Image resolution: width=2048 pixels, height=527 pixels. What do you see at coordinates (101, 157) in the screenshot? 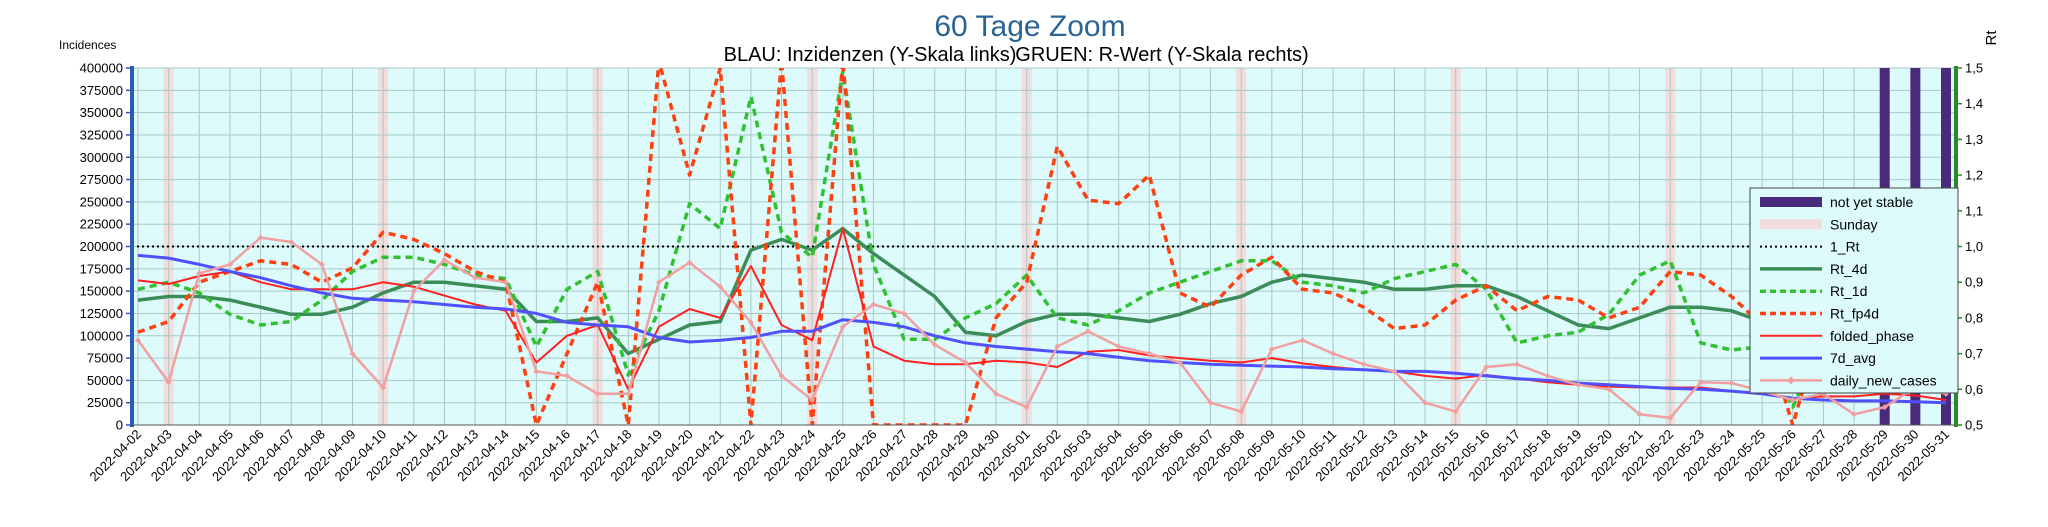
I see `y-tick-left-label: 300000` at bounding box center [101, 157].